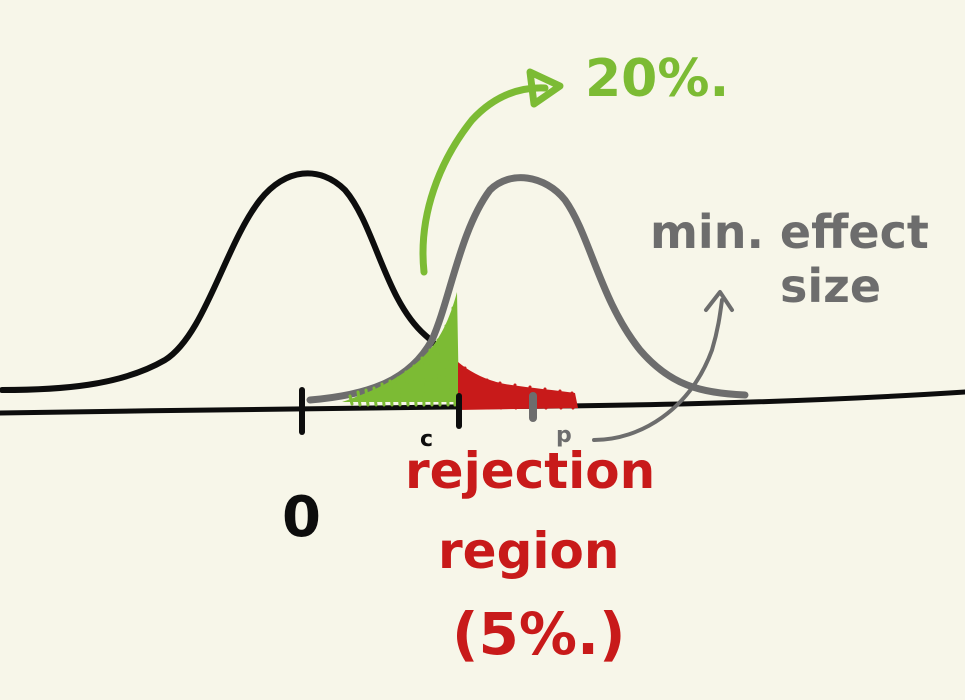  I want to click on rejection-shaded-area, so click(518, 386).